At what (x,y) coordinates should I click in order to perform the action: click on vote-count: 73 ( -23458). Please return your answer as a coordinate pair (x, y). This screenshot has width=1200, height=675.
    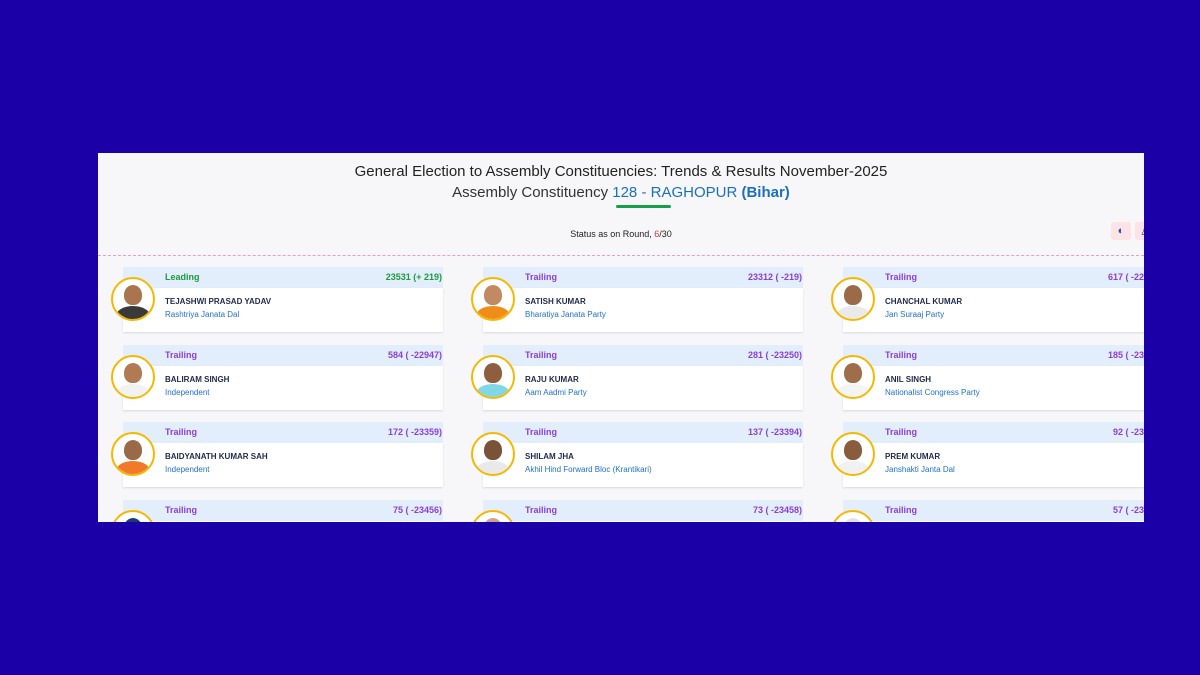
    Looking at the image, I should click on (777, 510).